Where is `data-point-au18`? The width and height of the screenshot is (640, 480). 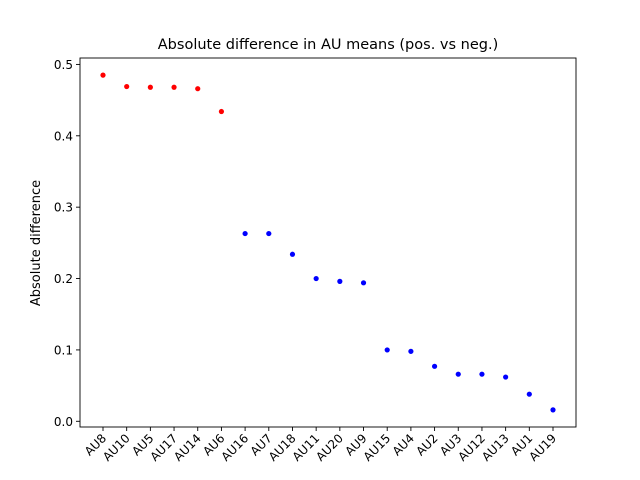
data-point-au18 is located at coordinates (292, 254).